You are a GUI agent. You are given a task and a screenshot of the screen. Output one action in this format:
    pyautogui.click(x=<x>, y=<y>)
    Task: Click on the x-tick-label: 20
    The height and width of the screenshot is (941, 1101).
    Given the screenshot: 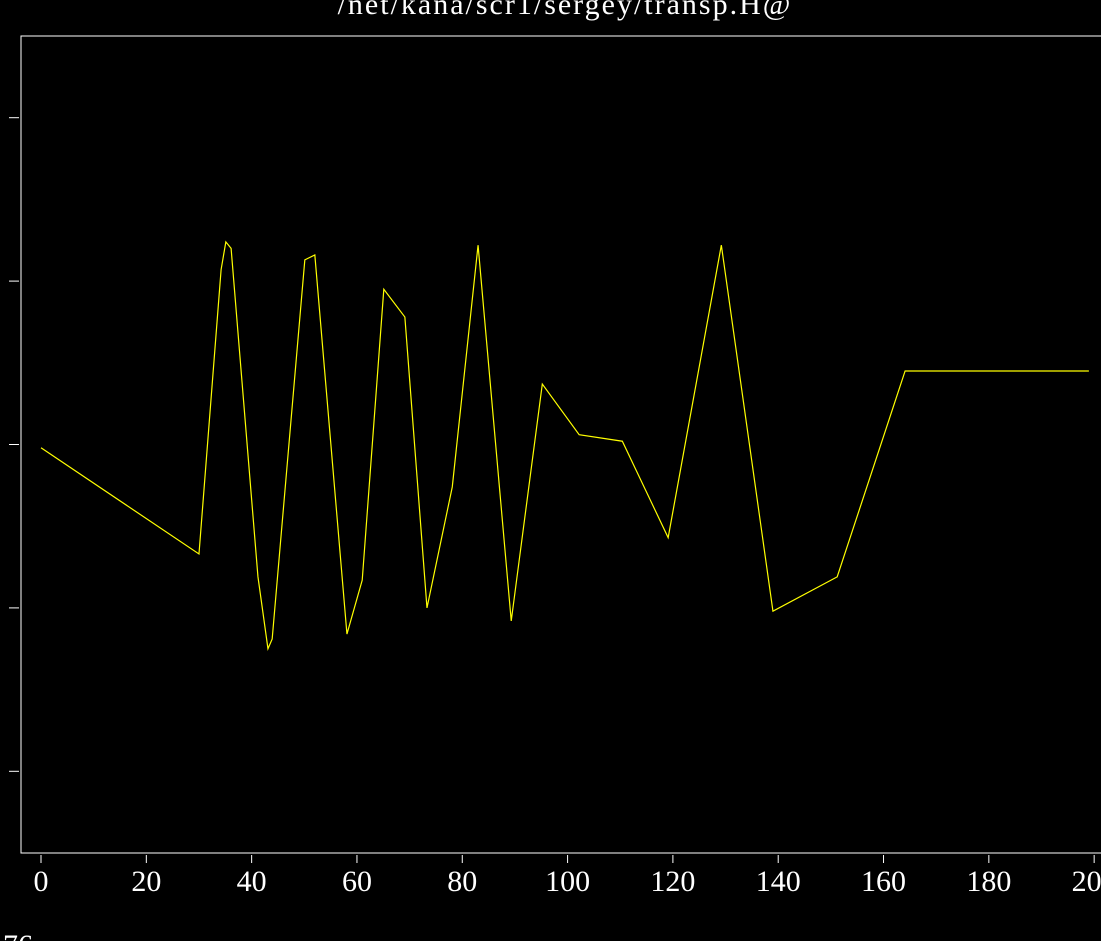 What is the action you would take?
    pyautogui.click(x=146, y=881)
    